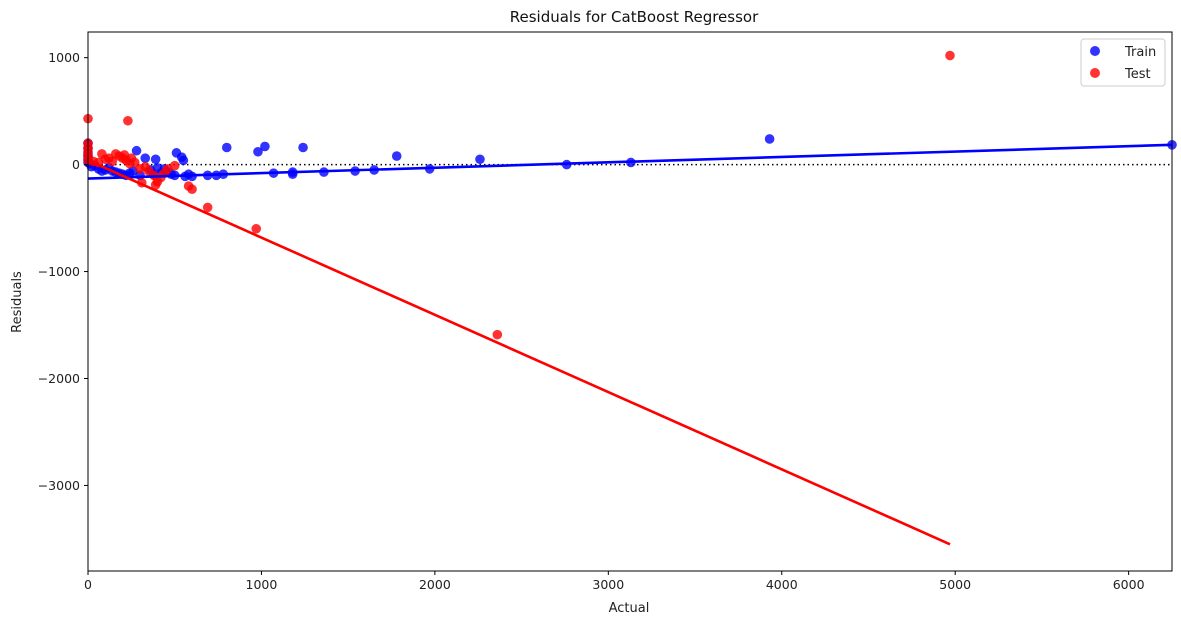  What do you see at coordinates (634, 17) in the screenshot?
I see `chart-title: Residuals for CatBoost Regressor` at bounding box center [634, 17].